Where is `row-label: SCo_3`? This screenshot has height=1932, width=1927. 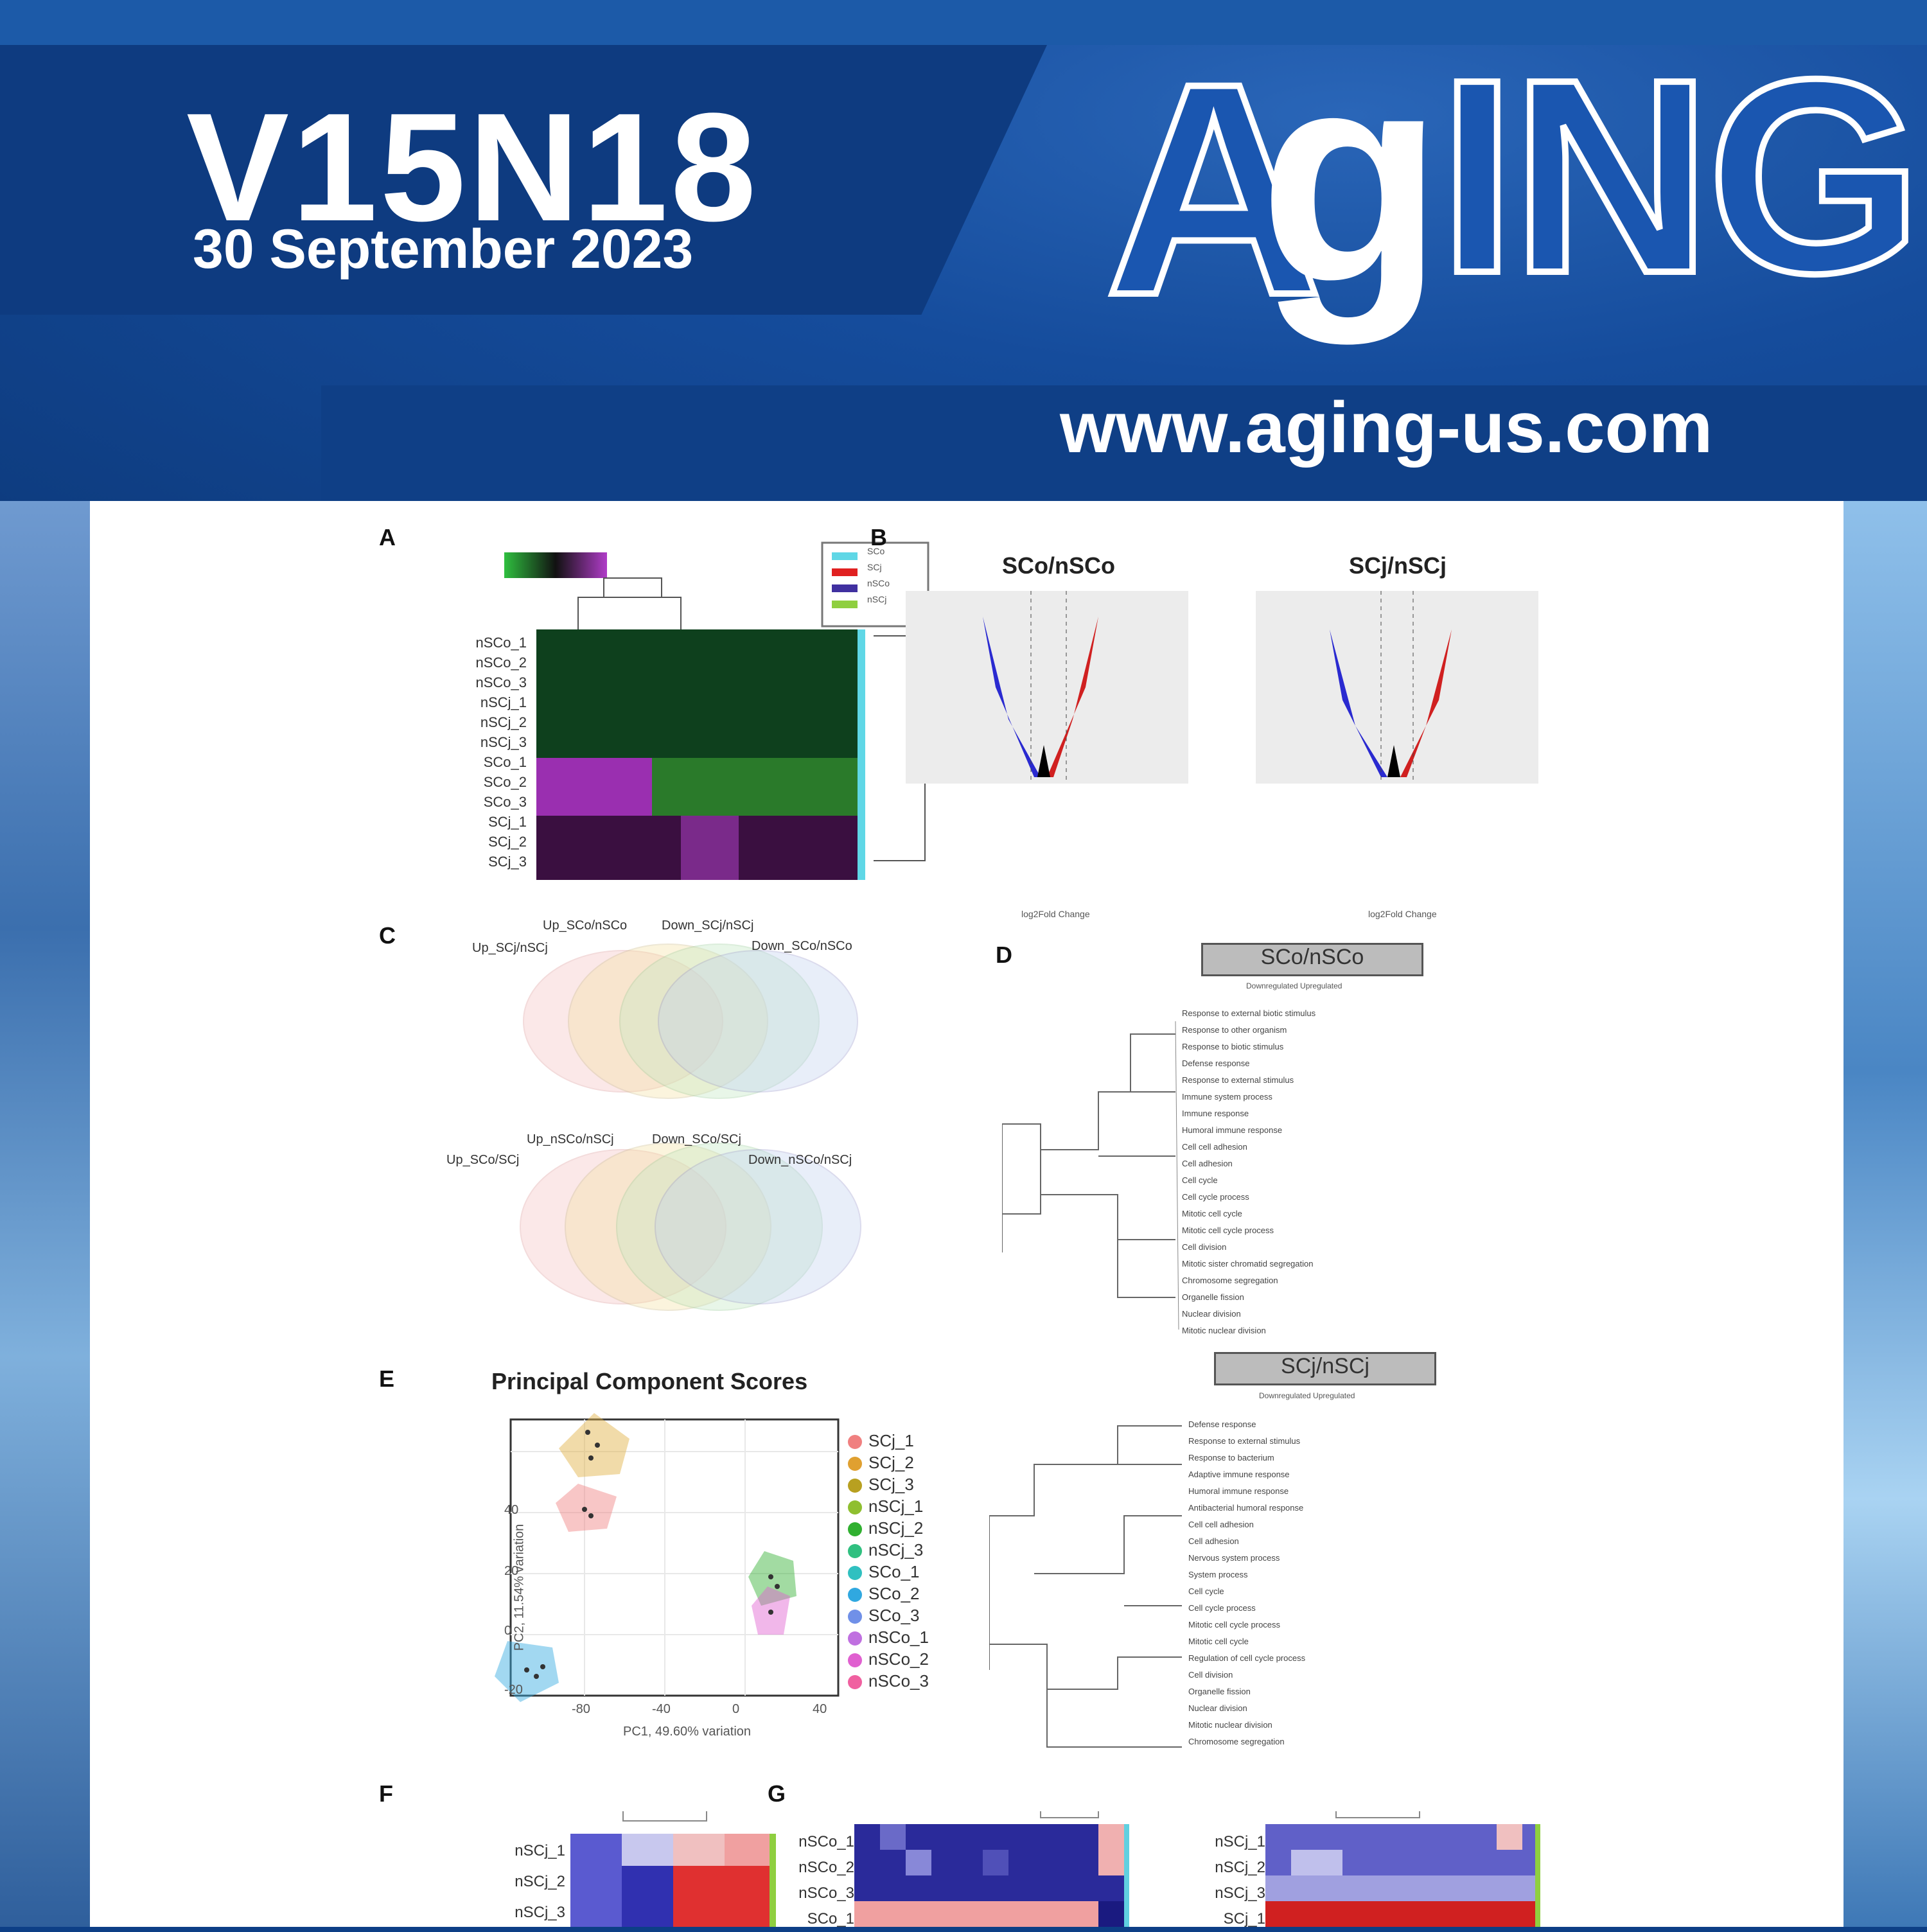
row-label: SCo_3 is located at coordinates (505, 802).